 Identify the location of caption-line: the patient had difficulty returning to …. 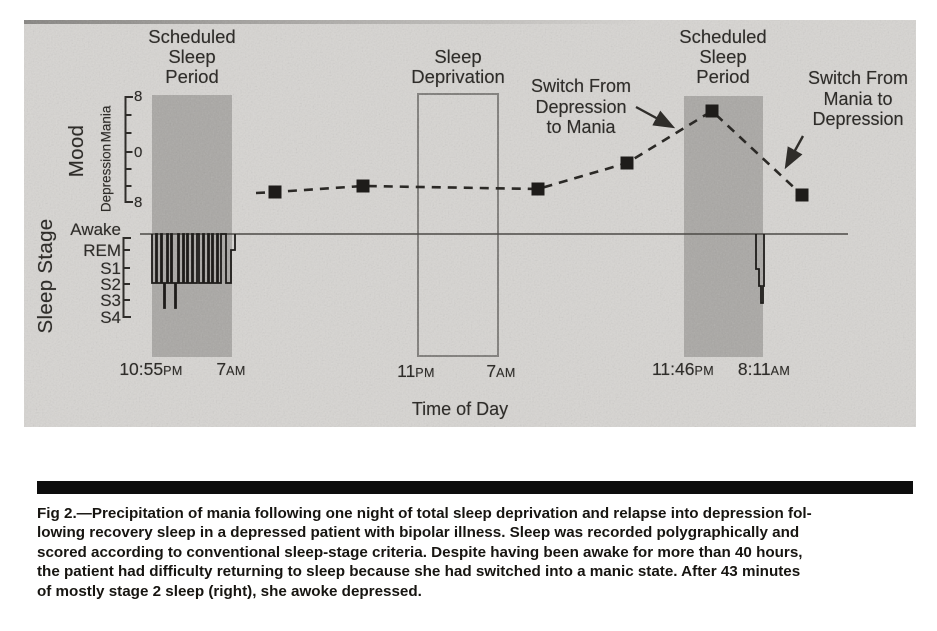
(419, 572).